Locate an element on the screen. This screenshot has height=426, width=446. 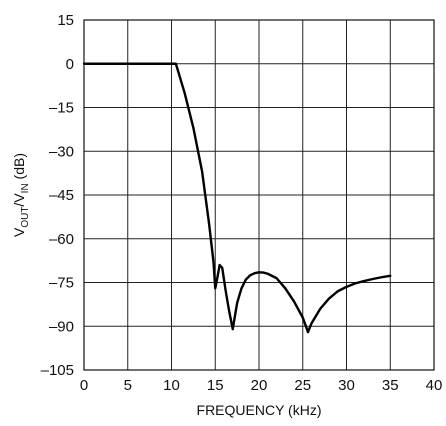
y-tick-label: –15 is located at coordinates (61, 108).